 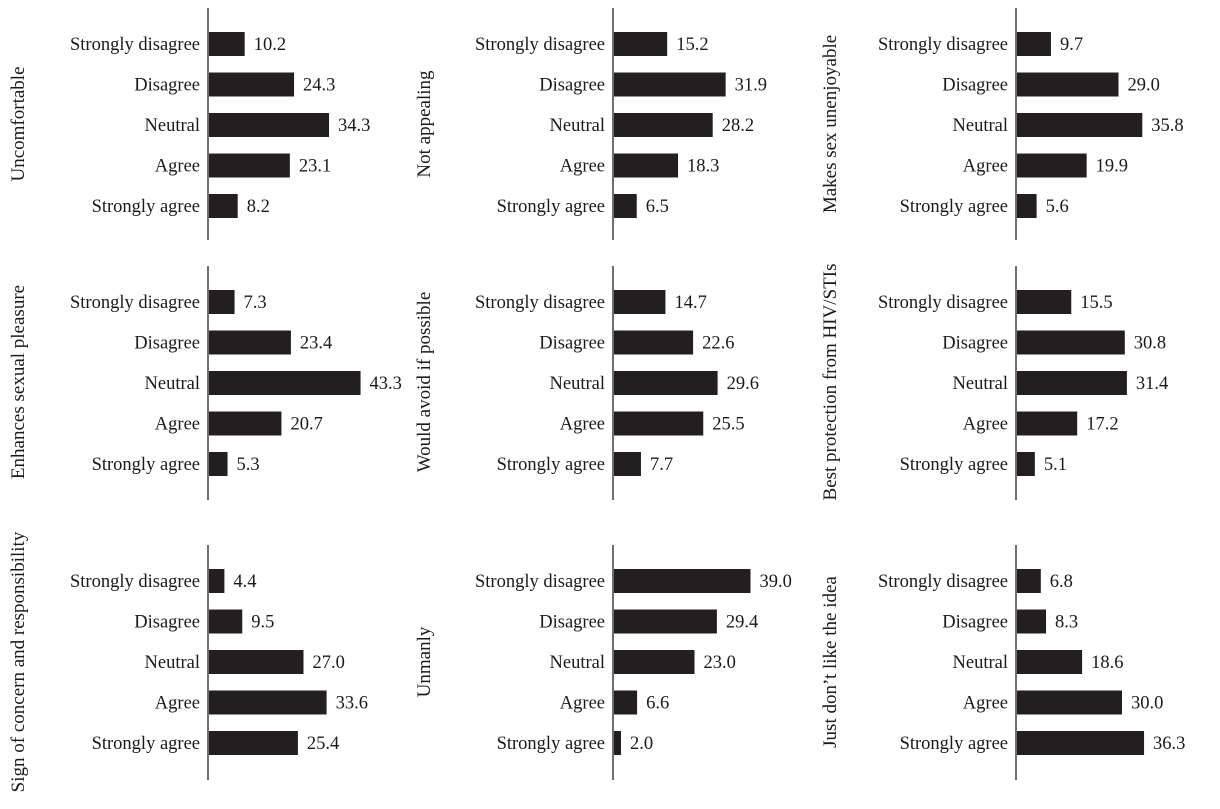 What do you see at coordinates (306, 425) in the screenshot?
I see `data-label: 20.7` at bounding box center [306, 425].